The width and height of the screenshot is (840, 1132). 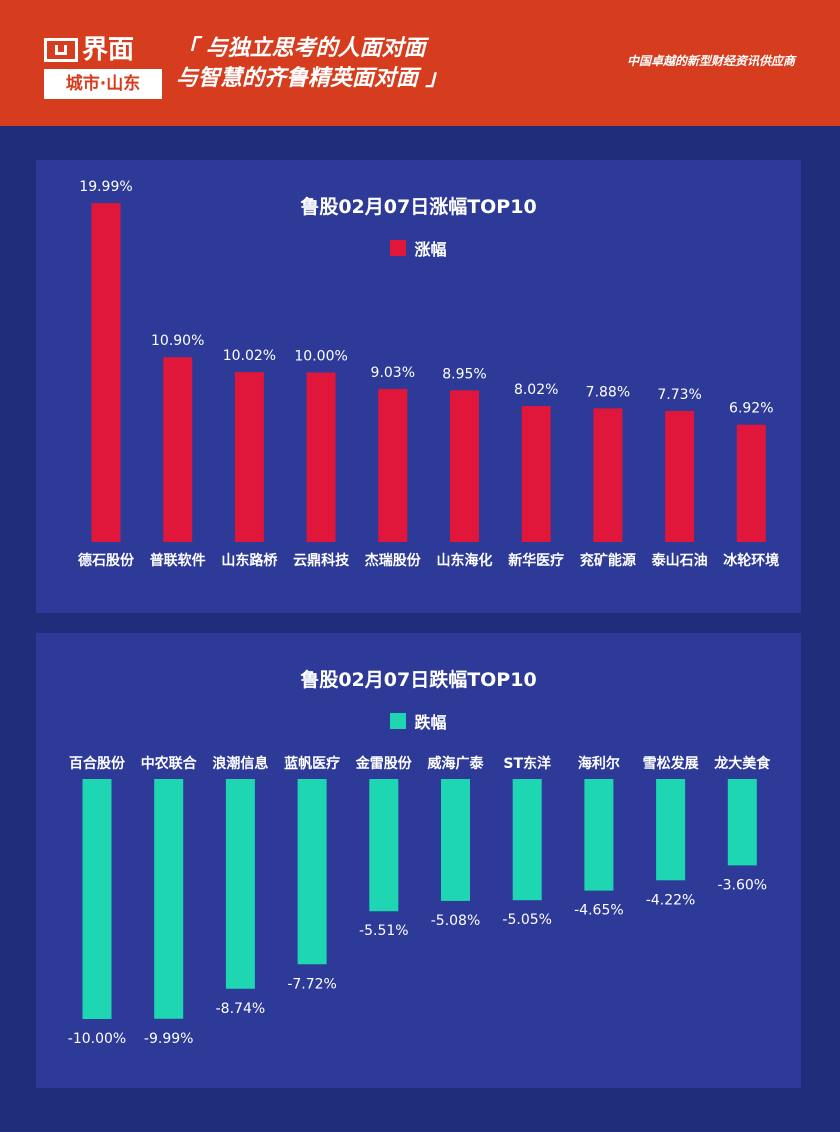 I want to click on gain-value-label: 7.73%, so click(x=679, y=395).